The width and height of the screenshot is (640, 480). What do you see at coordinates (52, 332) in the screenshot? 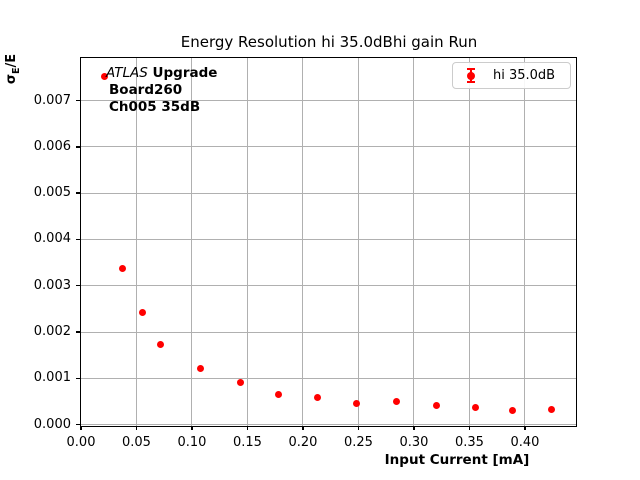
I see `y-tick-label: 0.002` at bounding box center [52, 332].